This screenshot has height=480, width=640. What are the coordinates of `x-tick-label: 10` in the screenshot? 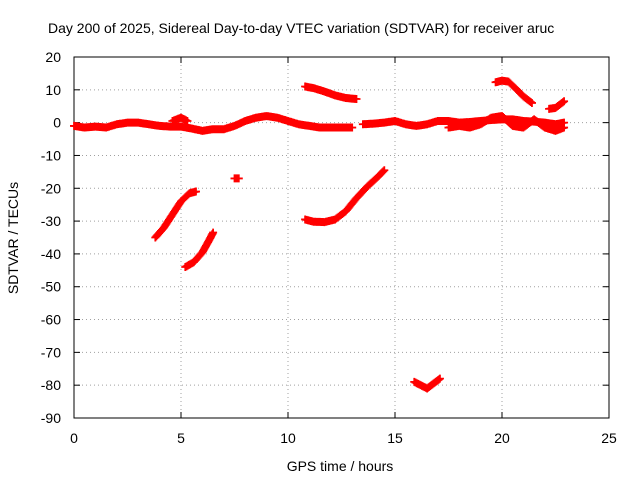 It's located at (288, 438).